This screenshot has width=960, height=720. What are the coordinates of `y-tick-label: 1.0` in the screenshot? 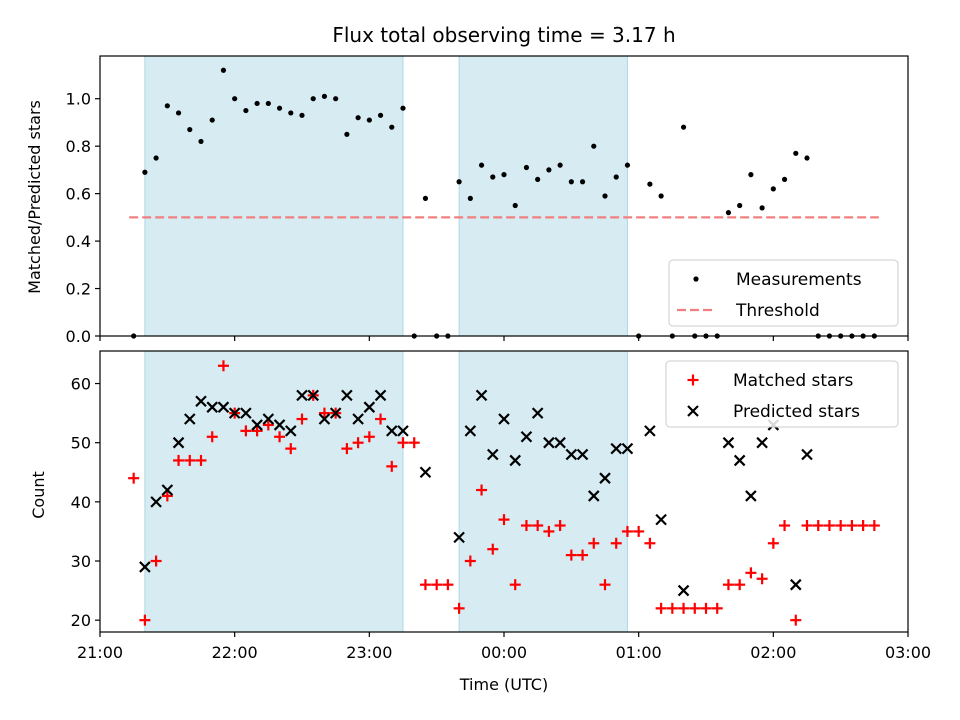 It's located at (78, 99).